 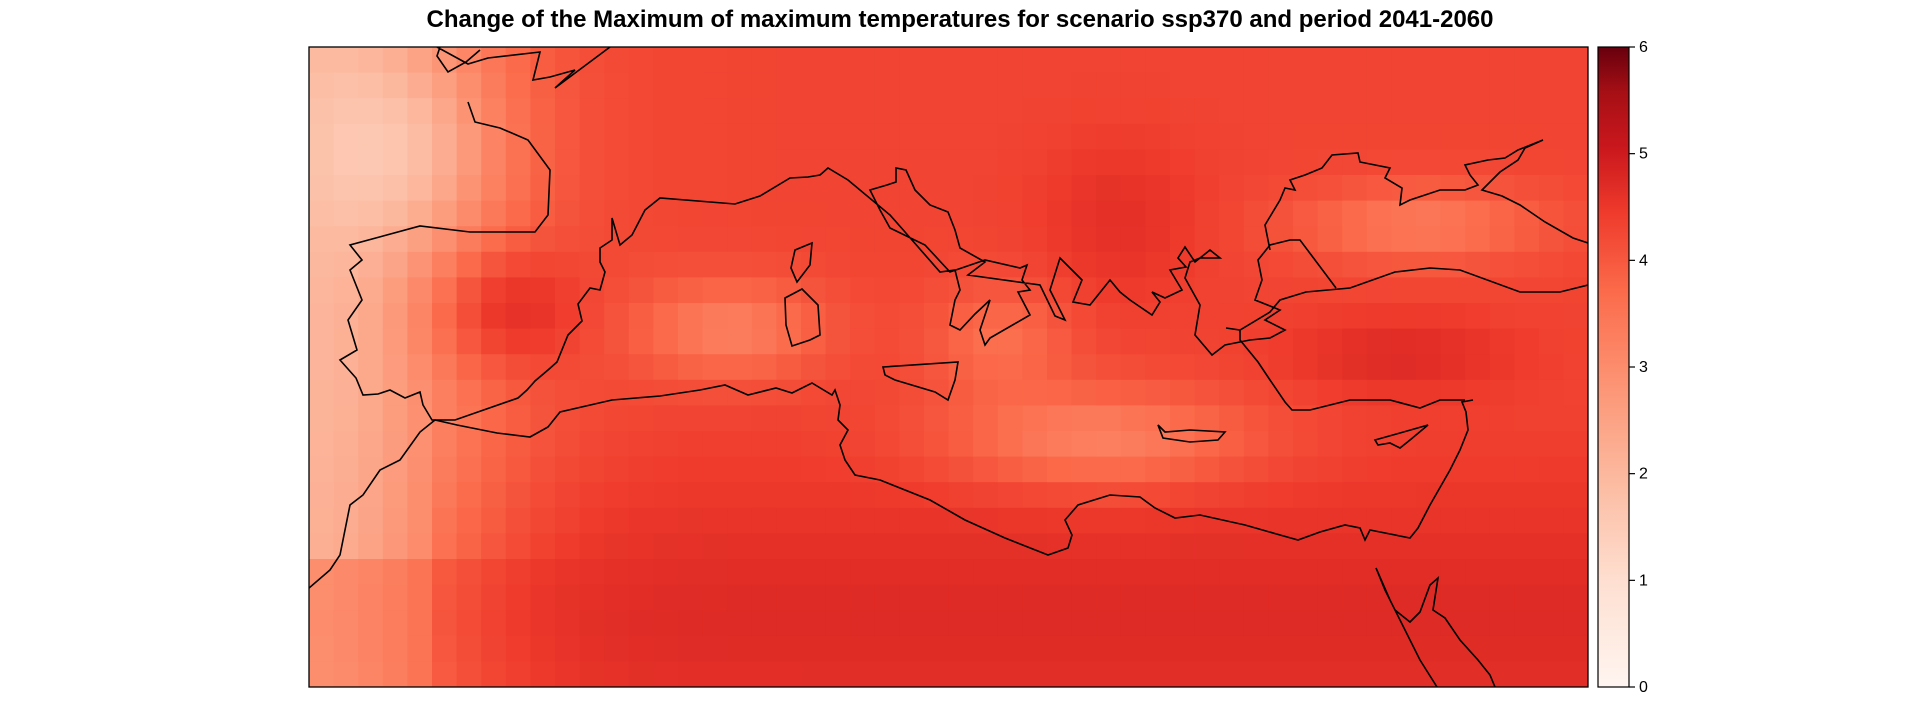 I want to click on island-corsica, so click(x=801, y=262).